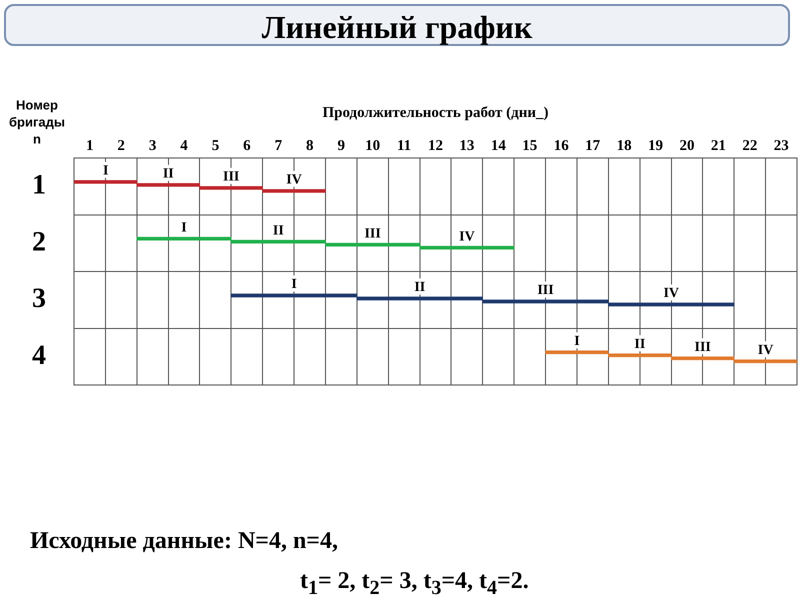 The image size is (800, 600). I want to click on x-tick-label: 16, so click(562, 146).